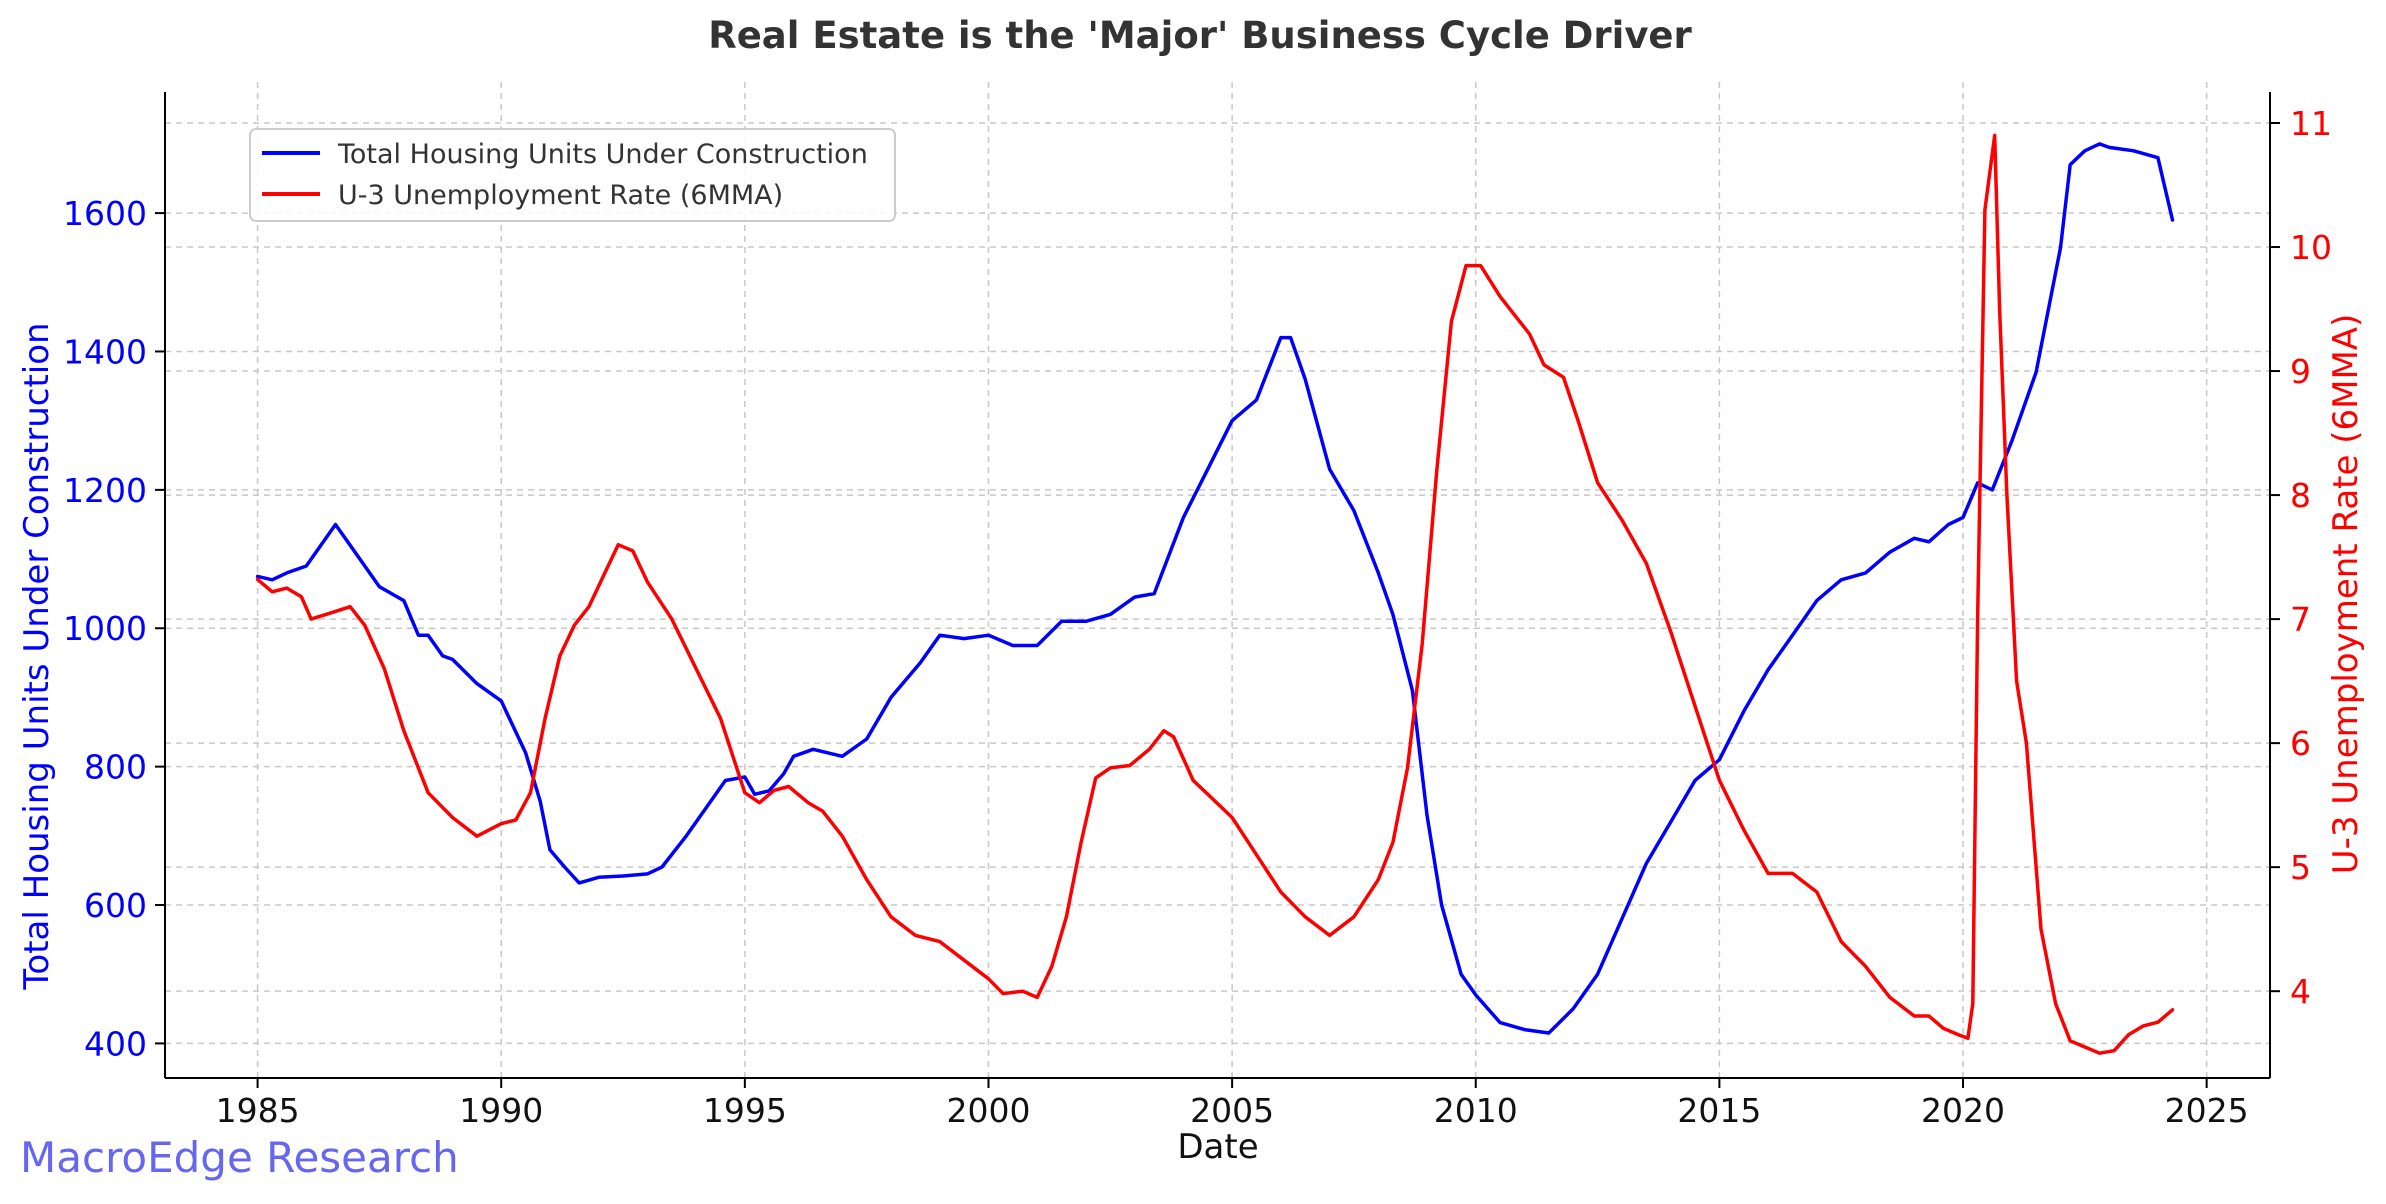 This screenshot has width=2386, height=1204. What do you see at coordinates (1476, 1110) in the screenshot?
I see `x-tick-label: 2010` at bounding box center [1476, 1110].